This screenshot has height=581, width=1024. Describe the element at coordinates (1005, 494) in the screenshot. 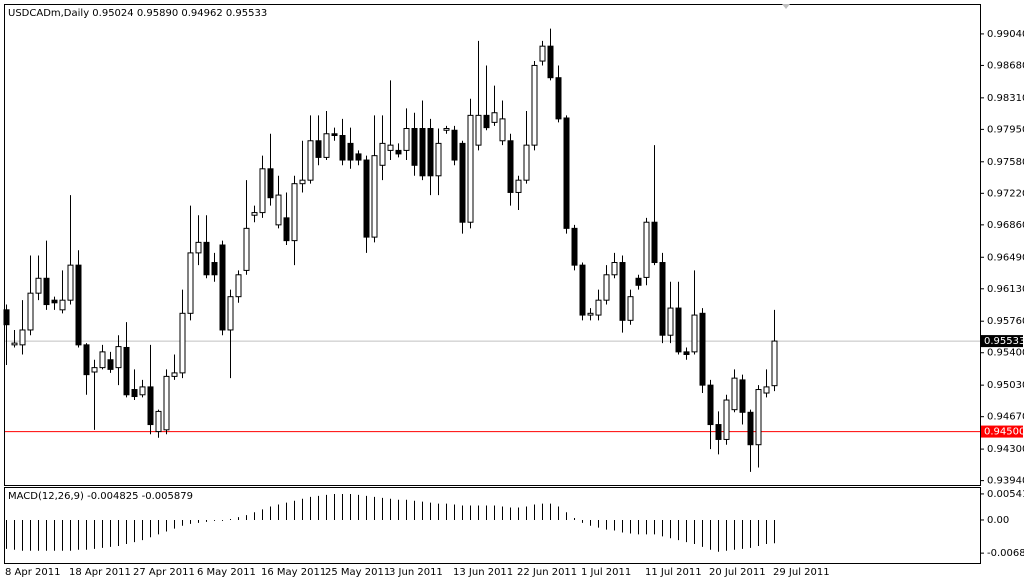

I see `y-tick-label: 0.005411` at that location.